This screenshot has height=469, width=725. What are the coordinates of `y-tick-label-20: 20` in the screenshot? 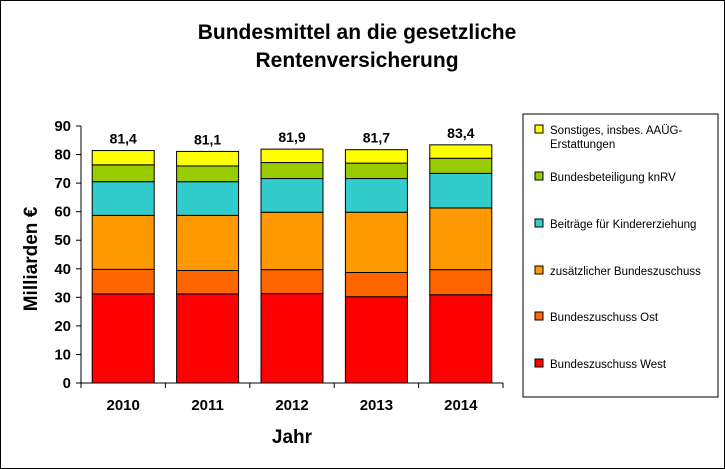 It's located at (62, 326).